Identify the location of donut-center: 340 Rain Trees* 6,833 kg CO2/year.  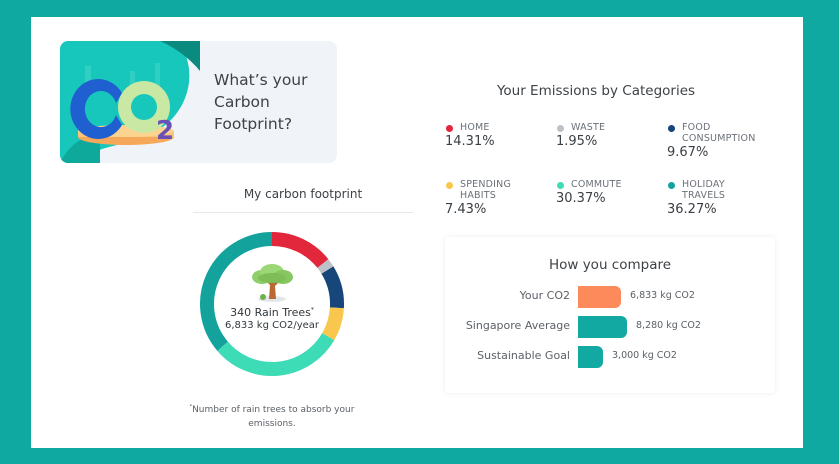
(272, 304).